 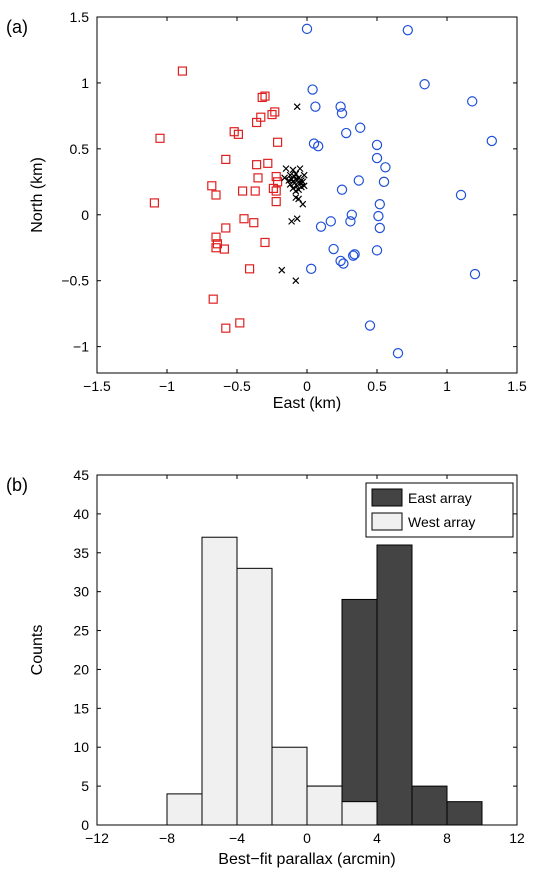 I want to click on legend-label-west: West array, so click(x=441, y=522).